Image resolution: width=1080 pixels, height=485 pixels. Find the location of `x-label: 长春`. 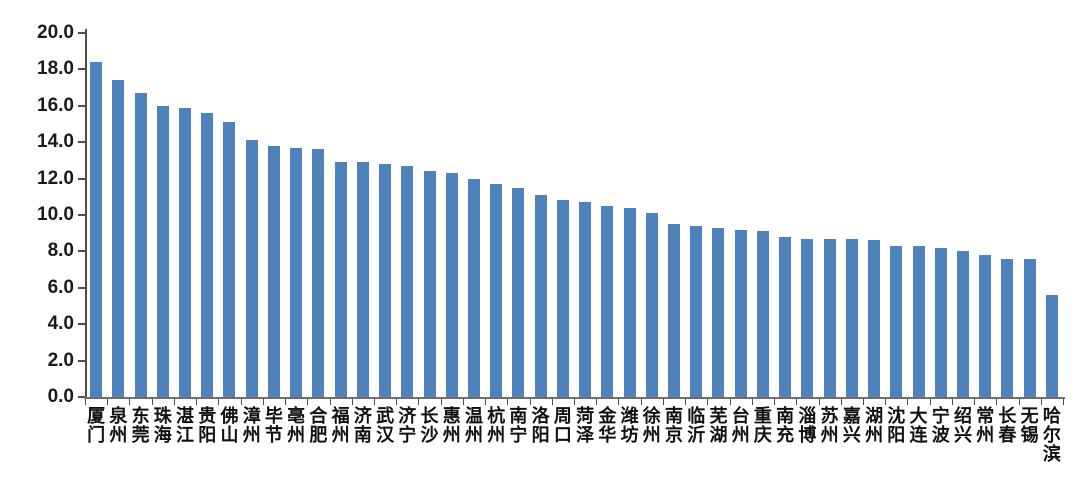

x-label: 长春 is located at coordinates (1007, 426).